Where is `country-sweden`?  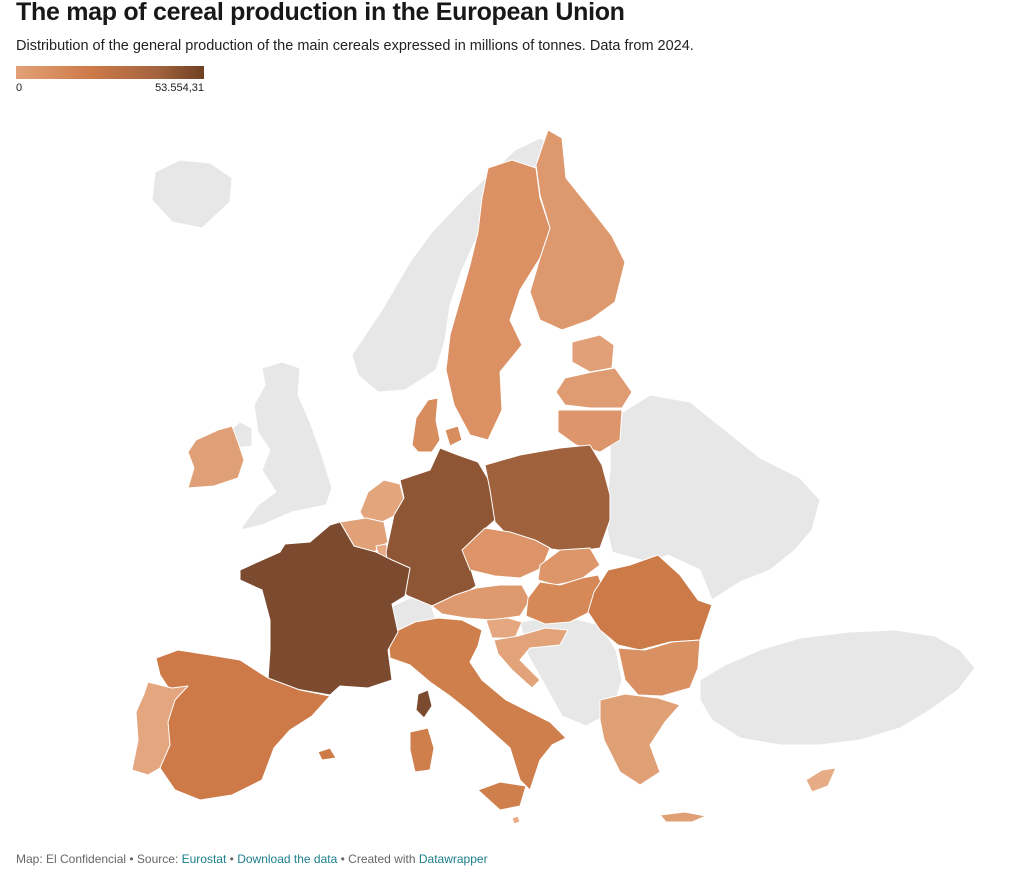
country-sweden is located at coordinates (498, 300).